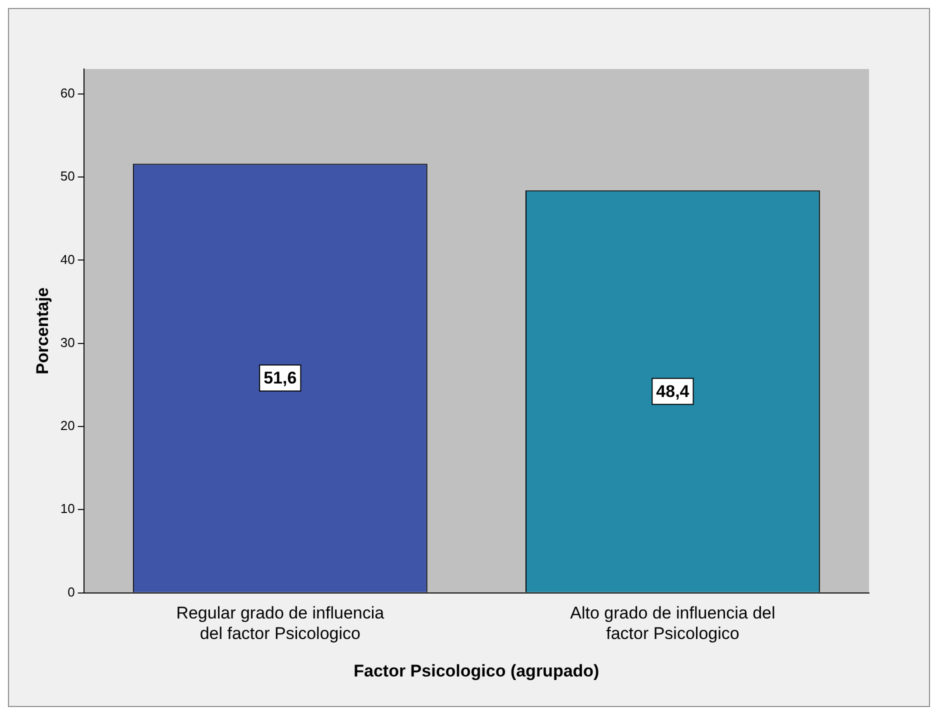 The width and height of the screenshot is (938, 715). What do you see at coordinates (67, 93) in the screenshot?
I see `y-tick-label: 60` at bounding box center [67, 93].